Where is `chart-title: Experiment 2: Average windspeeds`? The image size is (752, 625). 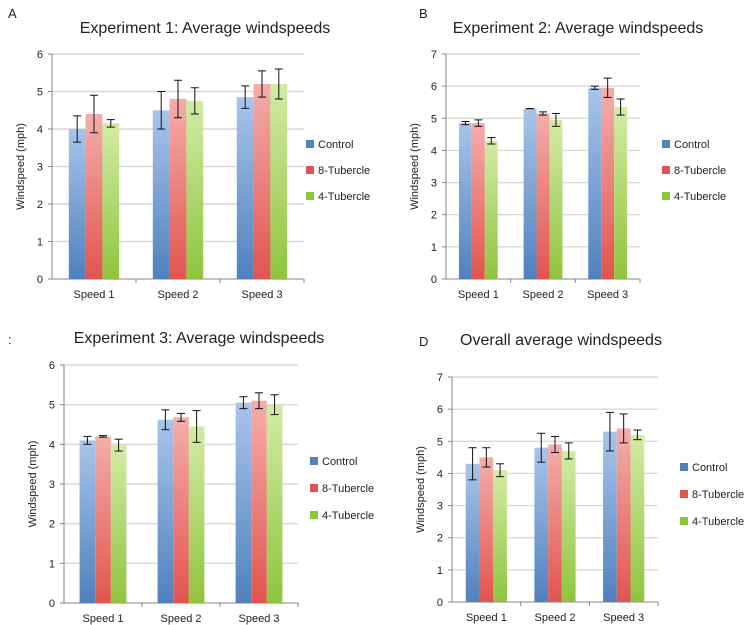 chart-title: Experiment 2: Average windspeeds is located at coordinates (578, 28).